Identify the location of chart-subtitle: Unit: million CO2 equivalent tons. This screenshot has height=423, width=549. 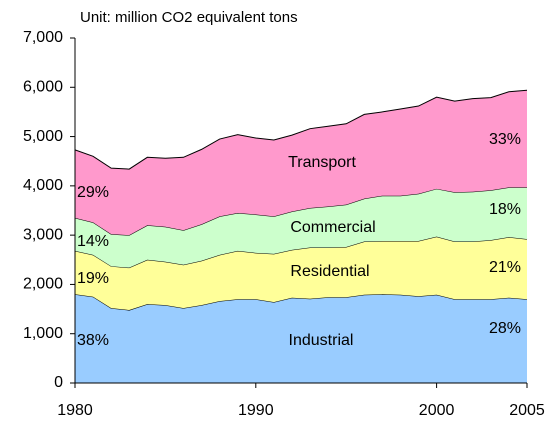
(189, 17).